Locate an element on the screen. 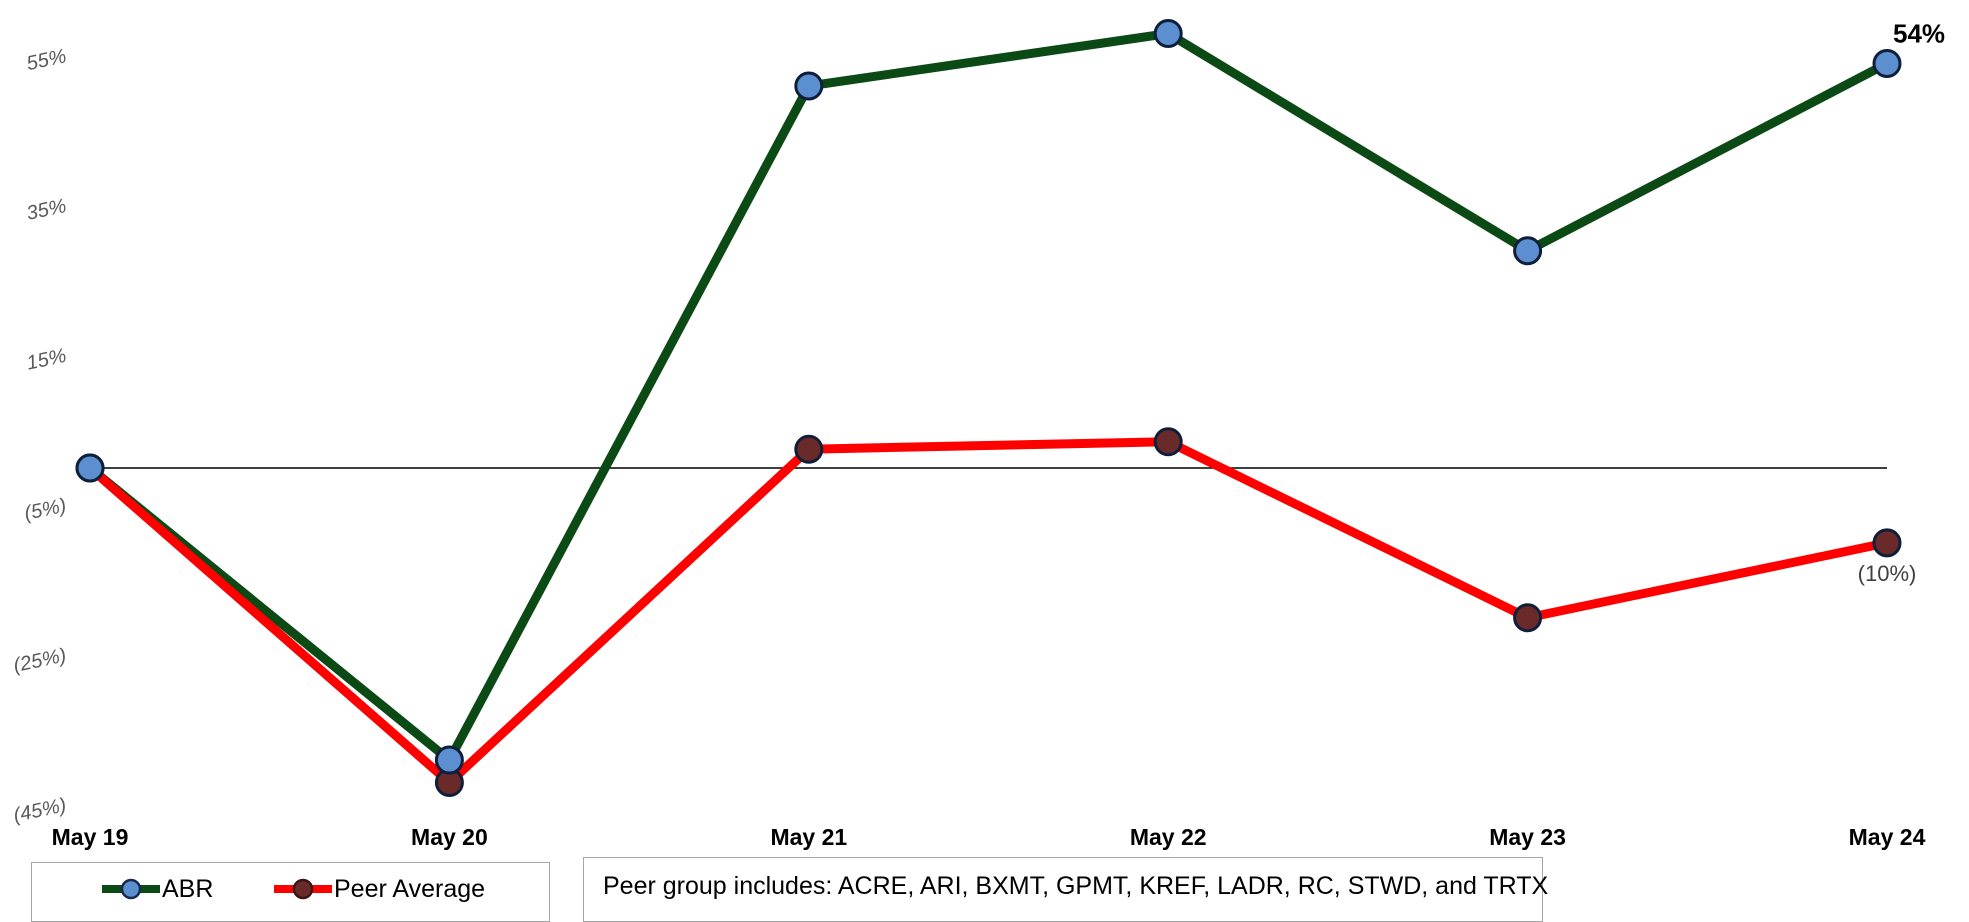  legend-item-peer-average: Peer Average is located at coordinates (378, 889).